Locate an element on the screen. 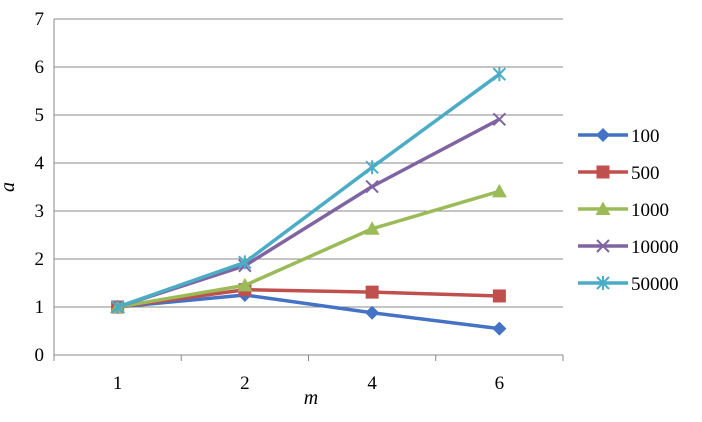  legend-item: 10000 is located at coordinates (628, 247).